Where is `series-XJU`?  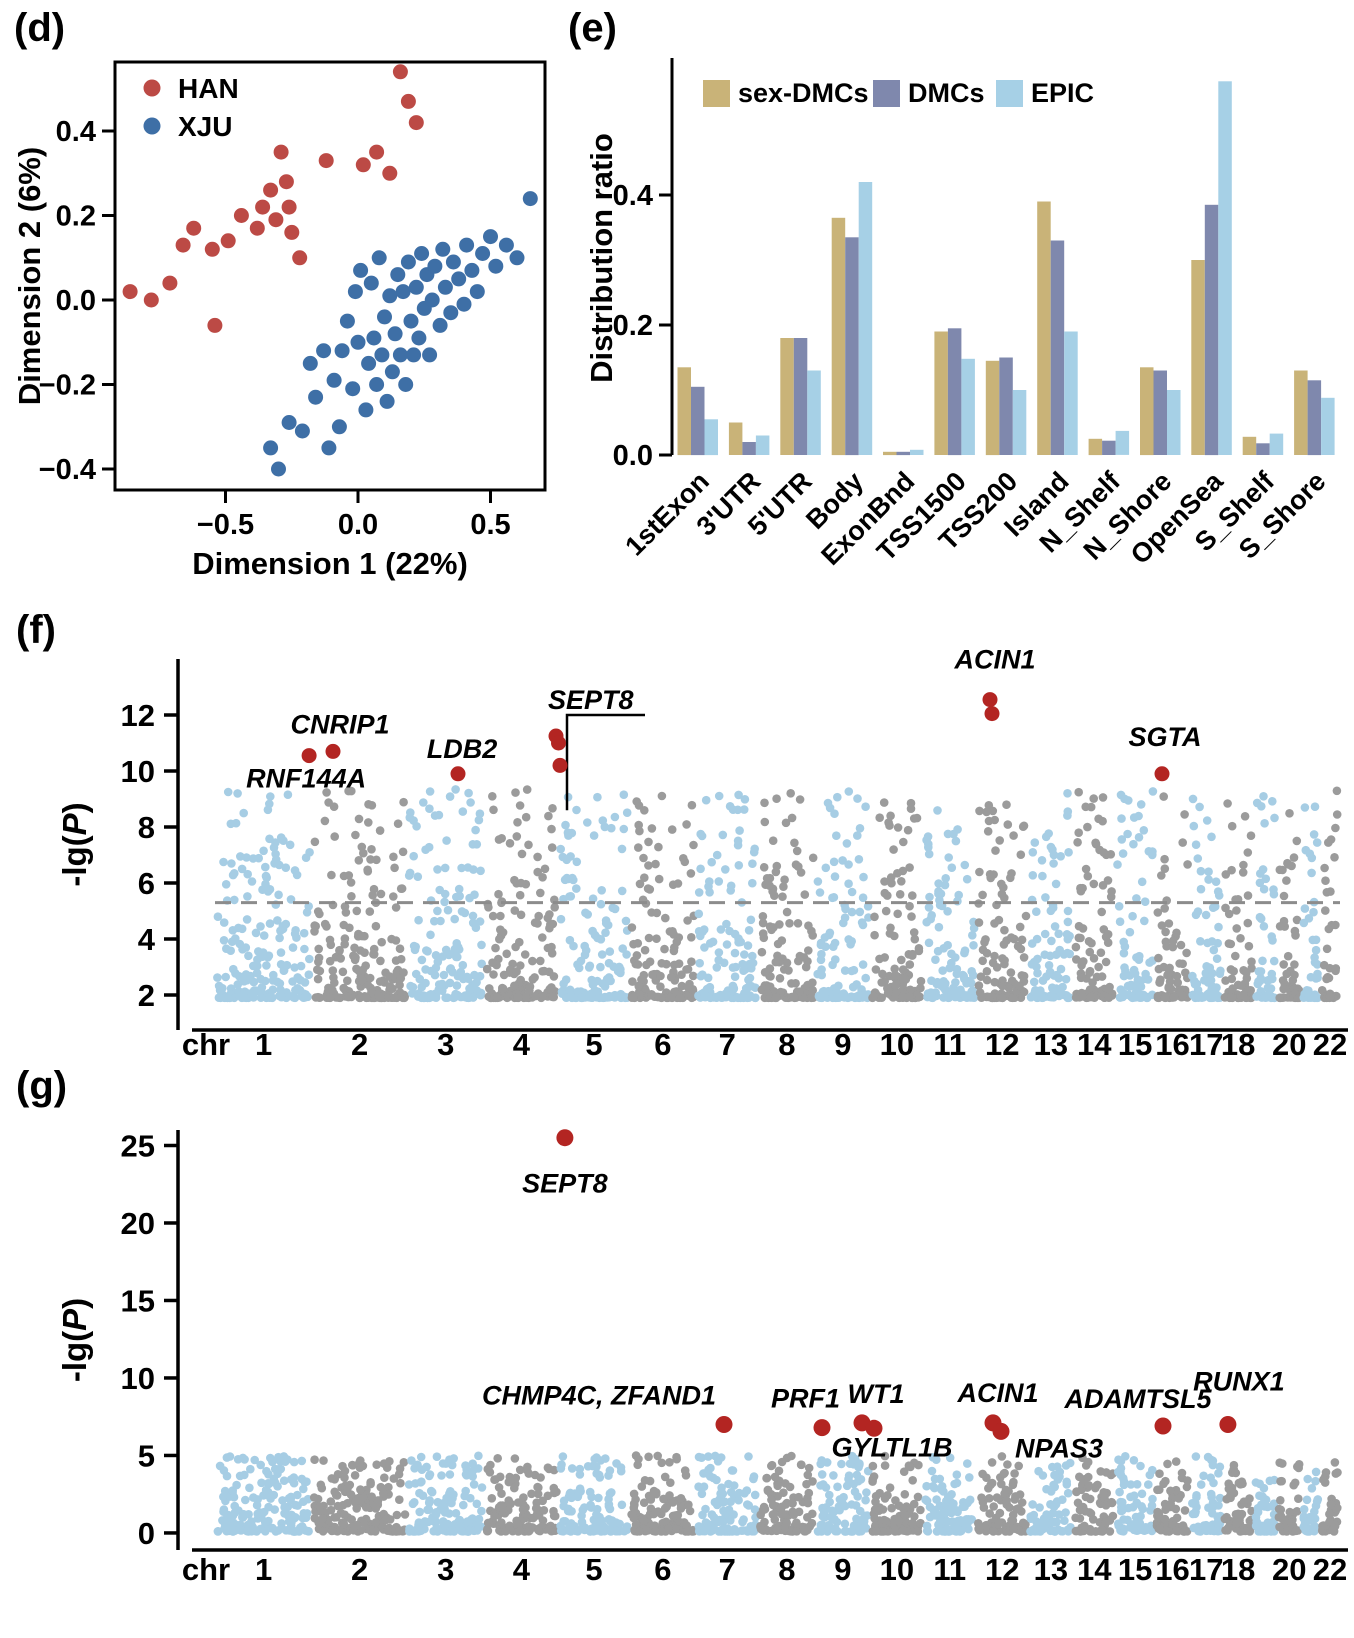
series-XJU is located at coordinates (400, 334).